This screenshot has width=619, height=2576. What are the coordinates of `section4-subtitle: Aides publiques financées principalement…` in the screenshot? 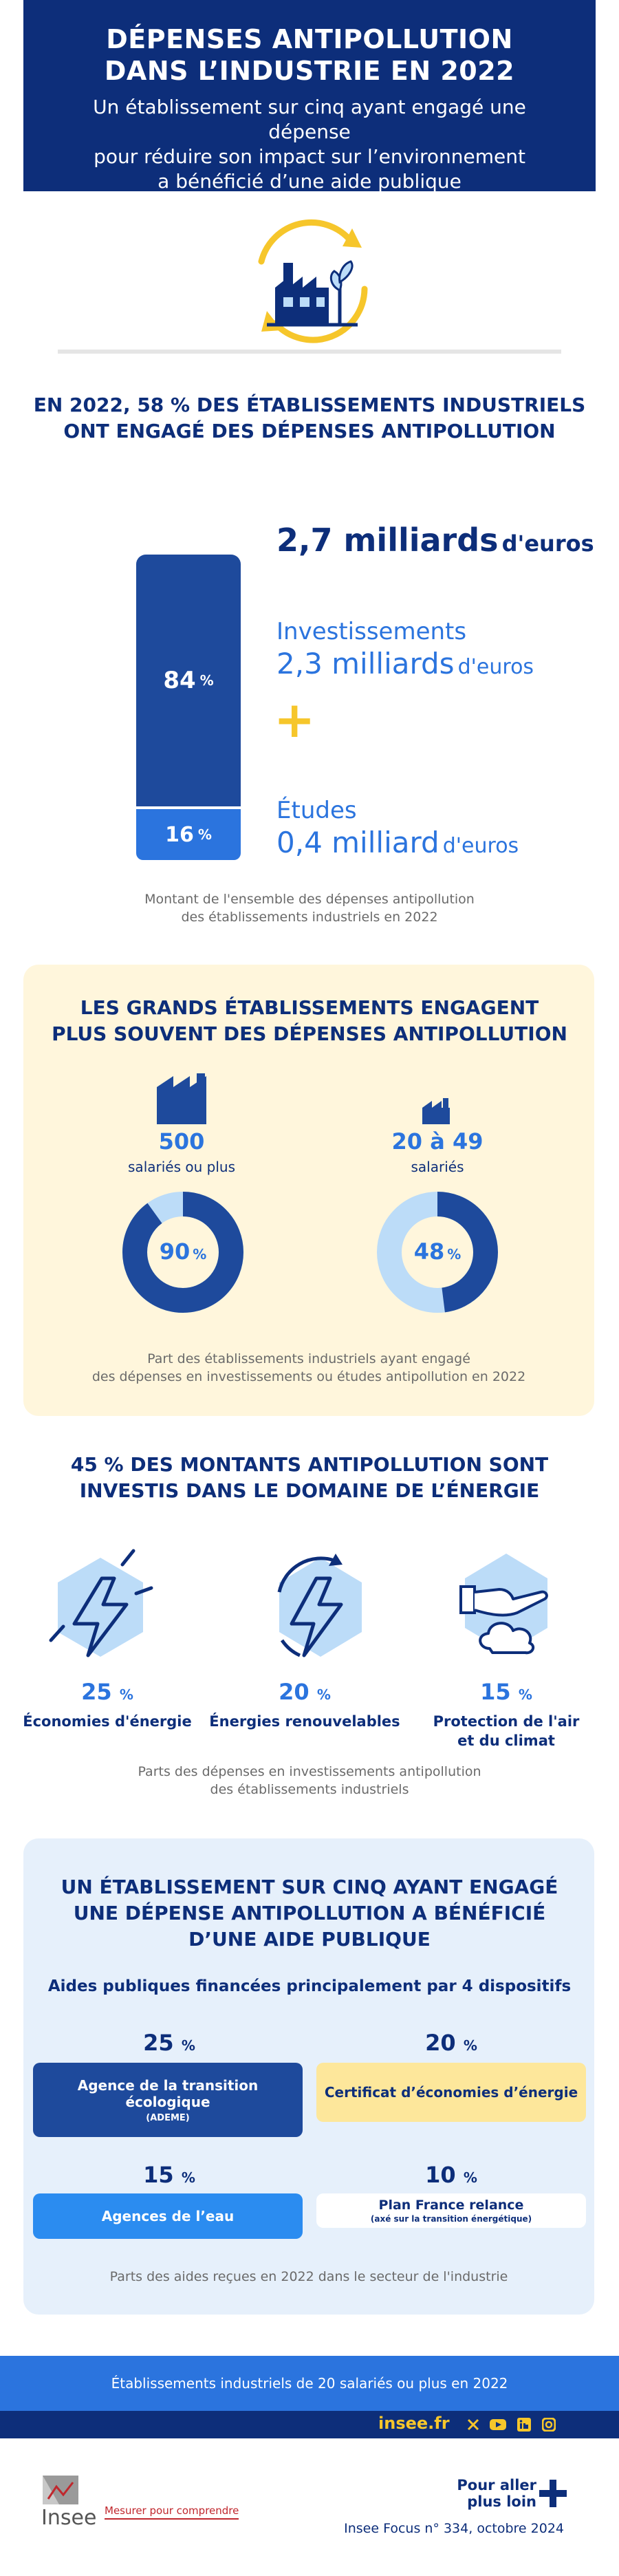 It's located at (309, 1986).